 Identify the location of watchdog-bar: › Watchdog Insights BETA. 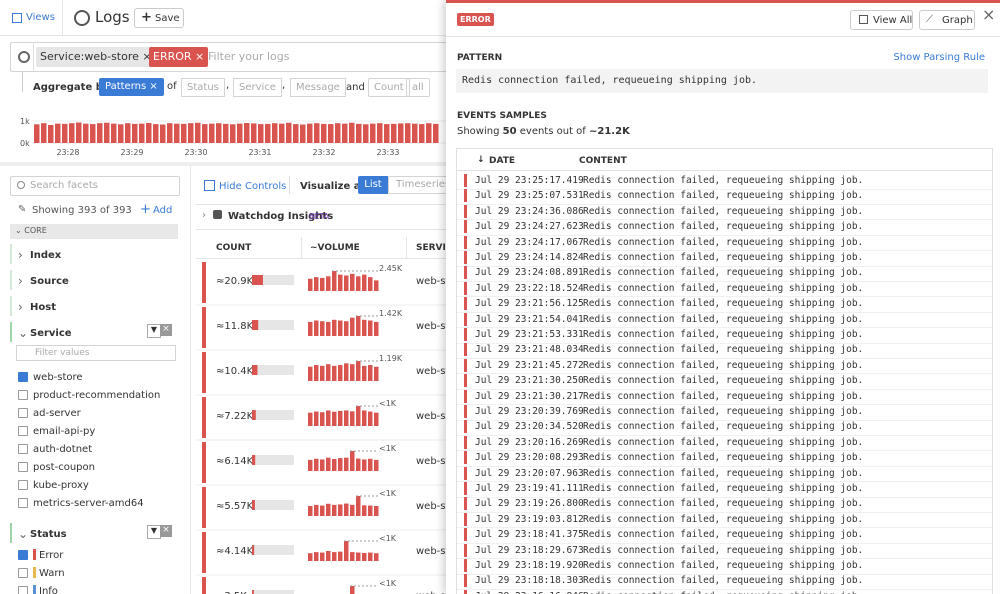
(321, 217).